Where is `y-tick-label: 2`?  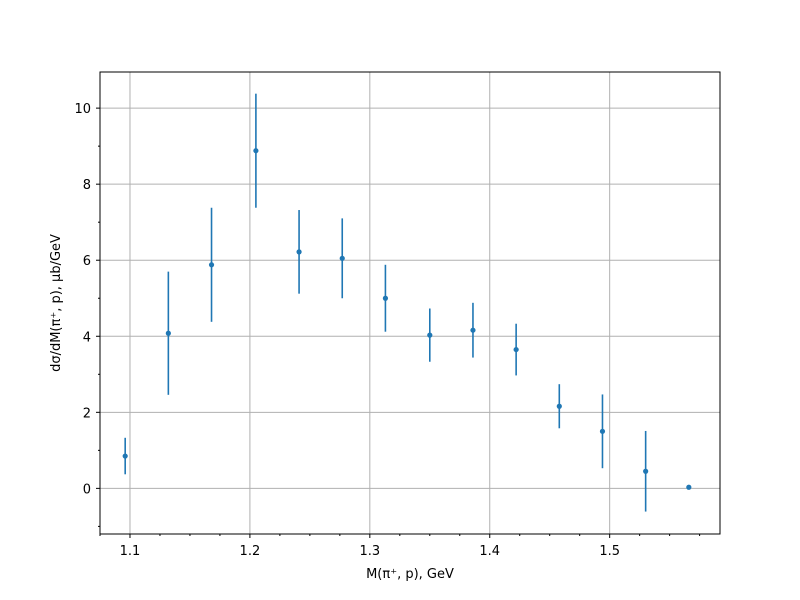
y-tick-label: 2 is located at coordinates (87, 413).